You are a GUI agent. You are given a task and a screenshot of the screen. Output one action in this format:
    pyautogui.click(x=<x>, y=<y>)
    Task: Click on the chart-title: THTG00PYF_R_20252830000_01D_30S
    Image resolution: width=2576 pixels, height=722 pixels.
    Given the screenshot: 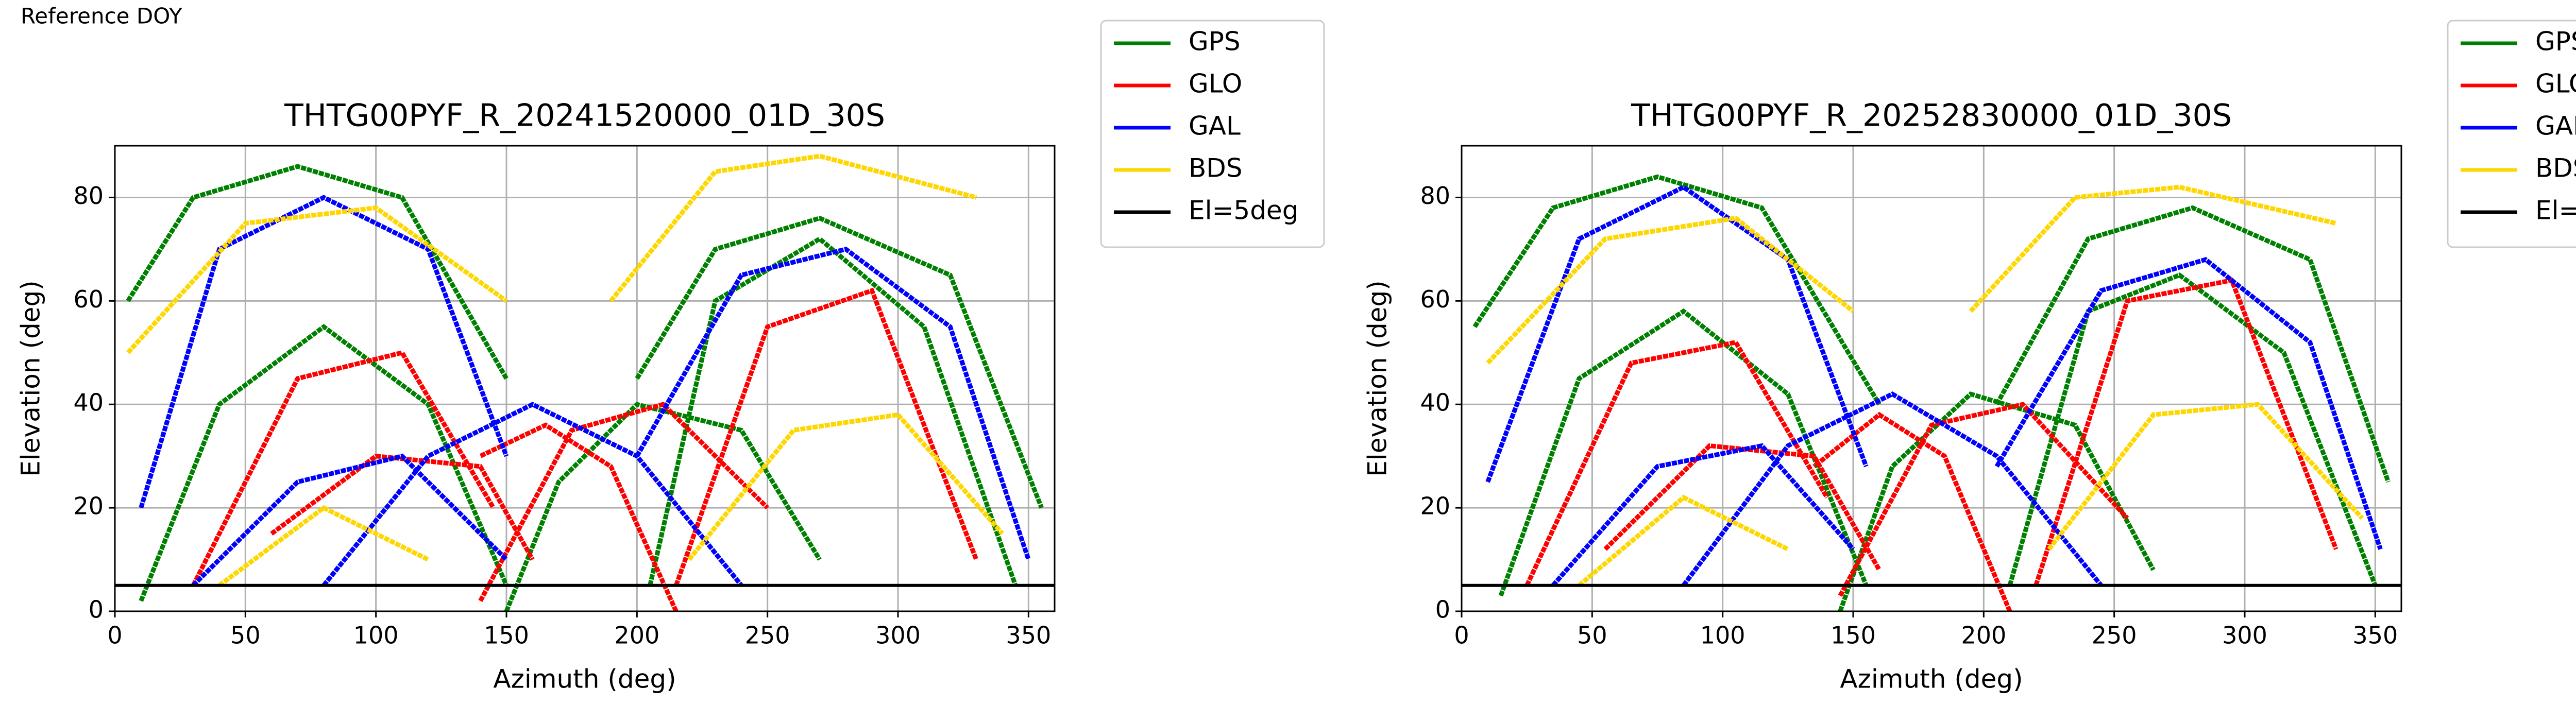 What is the action you would take?
    pyautogui.click(x=1931, y=116)
    